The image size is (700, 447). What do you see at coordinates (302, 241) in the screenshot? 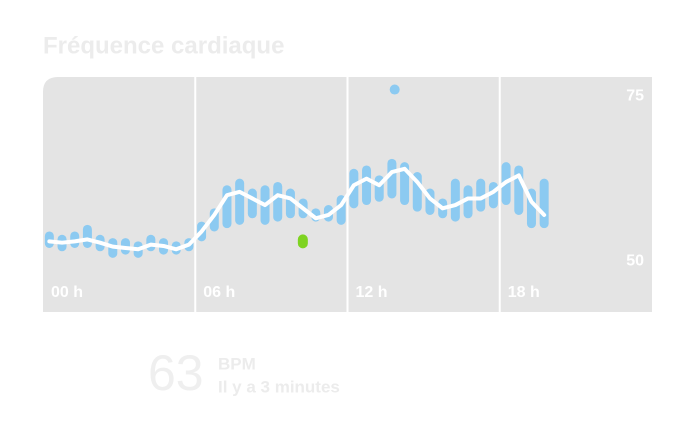
I see `highlight-point` at bounding box center [302, 241].